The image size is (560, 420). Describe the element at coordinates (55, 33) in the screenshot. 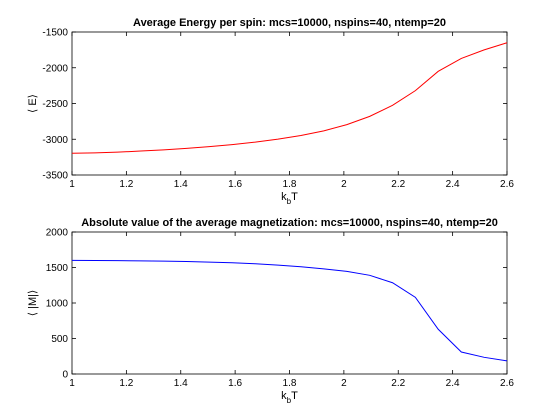

I see `y-tick-label: -1500` at that location.